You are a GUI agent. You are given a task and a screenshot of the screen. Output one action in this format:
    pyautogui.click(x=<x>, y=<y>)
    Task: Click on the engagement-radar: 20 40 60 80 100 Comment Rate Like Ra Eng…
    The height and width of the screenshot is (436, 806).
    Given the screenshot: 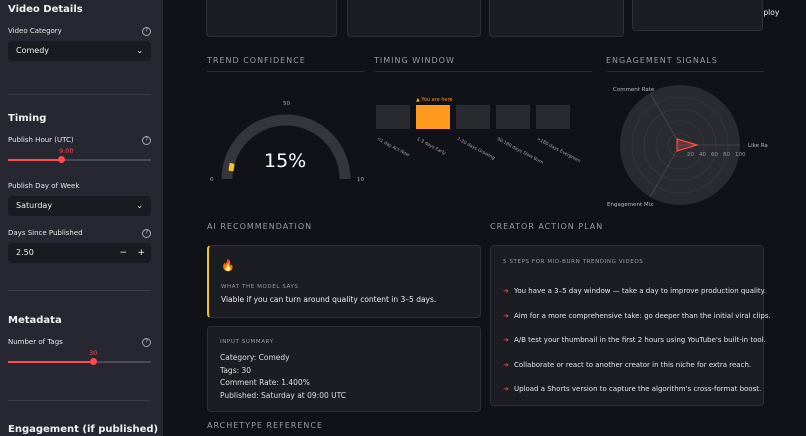 What is the action you would take?
    pyautogui.click(x=687, y=146)
    